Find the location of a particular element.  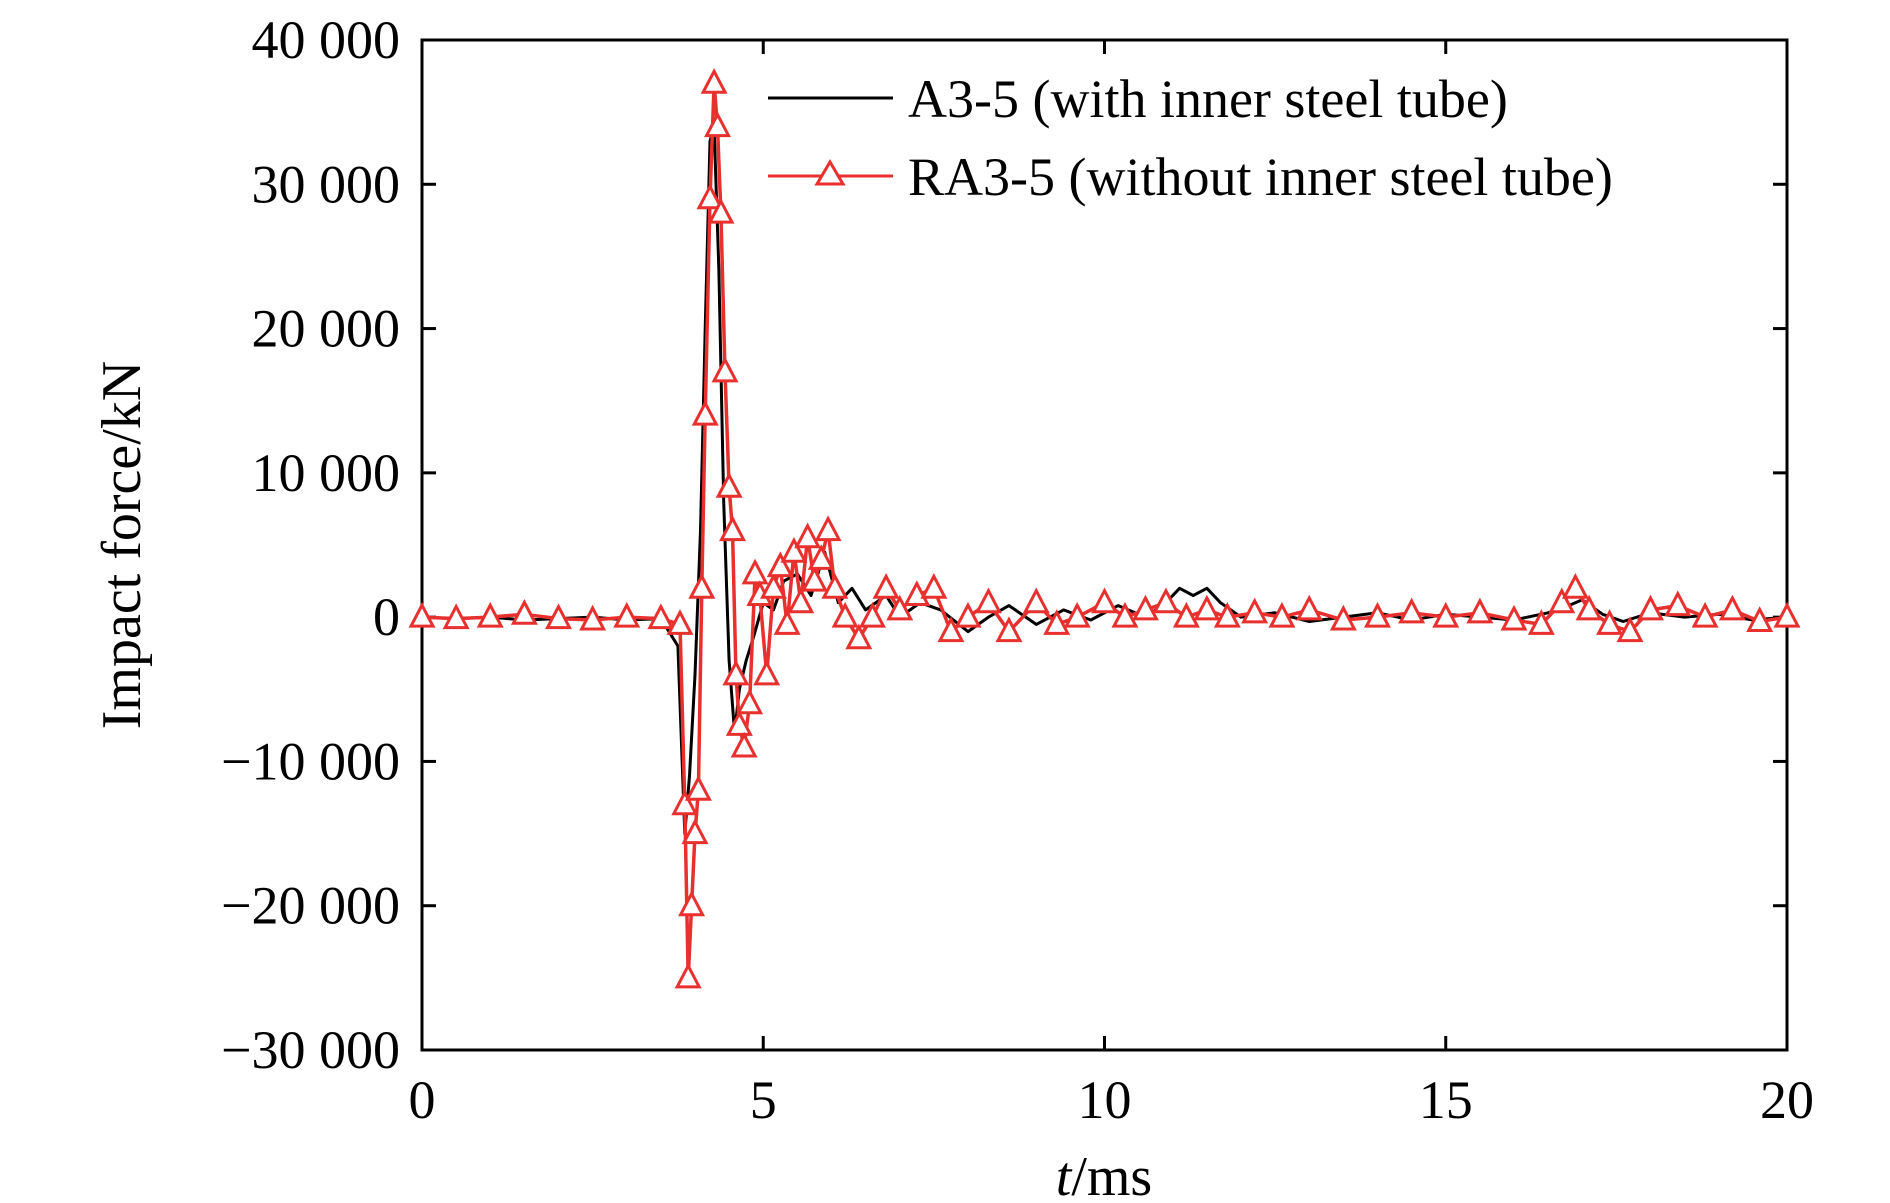

legend-entry-a3-5: A3-5 (with inner steel tube) is located at coordinates (1138, 99).